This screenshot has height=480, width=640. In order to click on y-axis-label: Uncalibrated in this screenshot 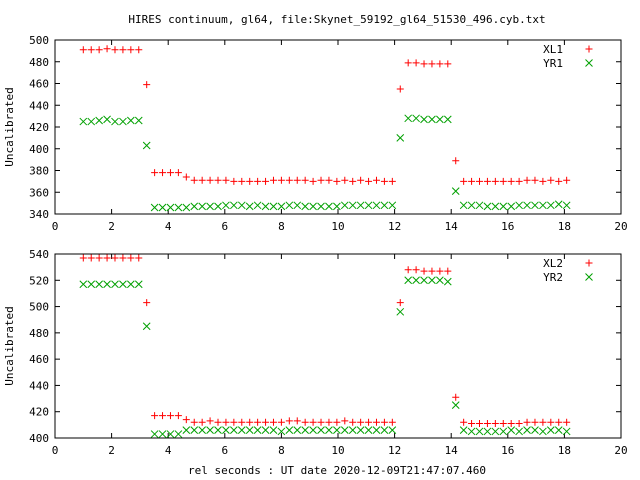, I will do `click(9, 345)`.